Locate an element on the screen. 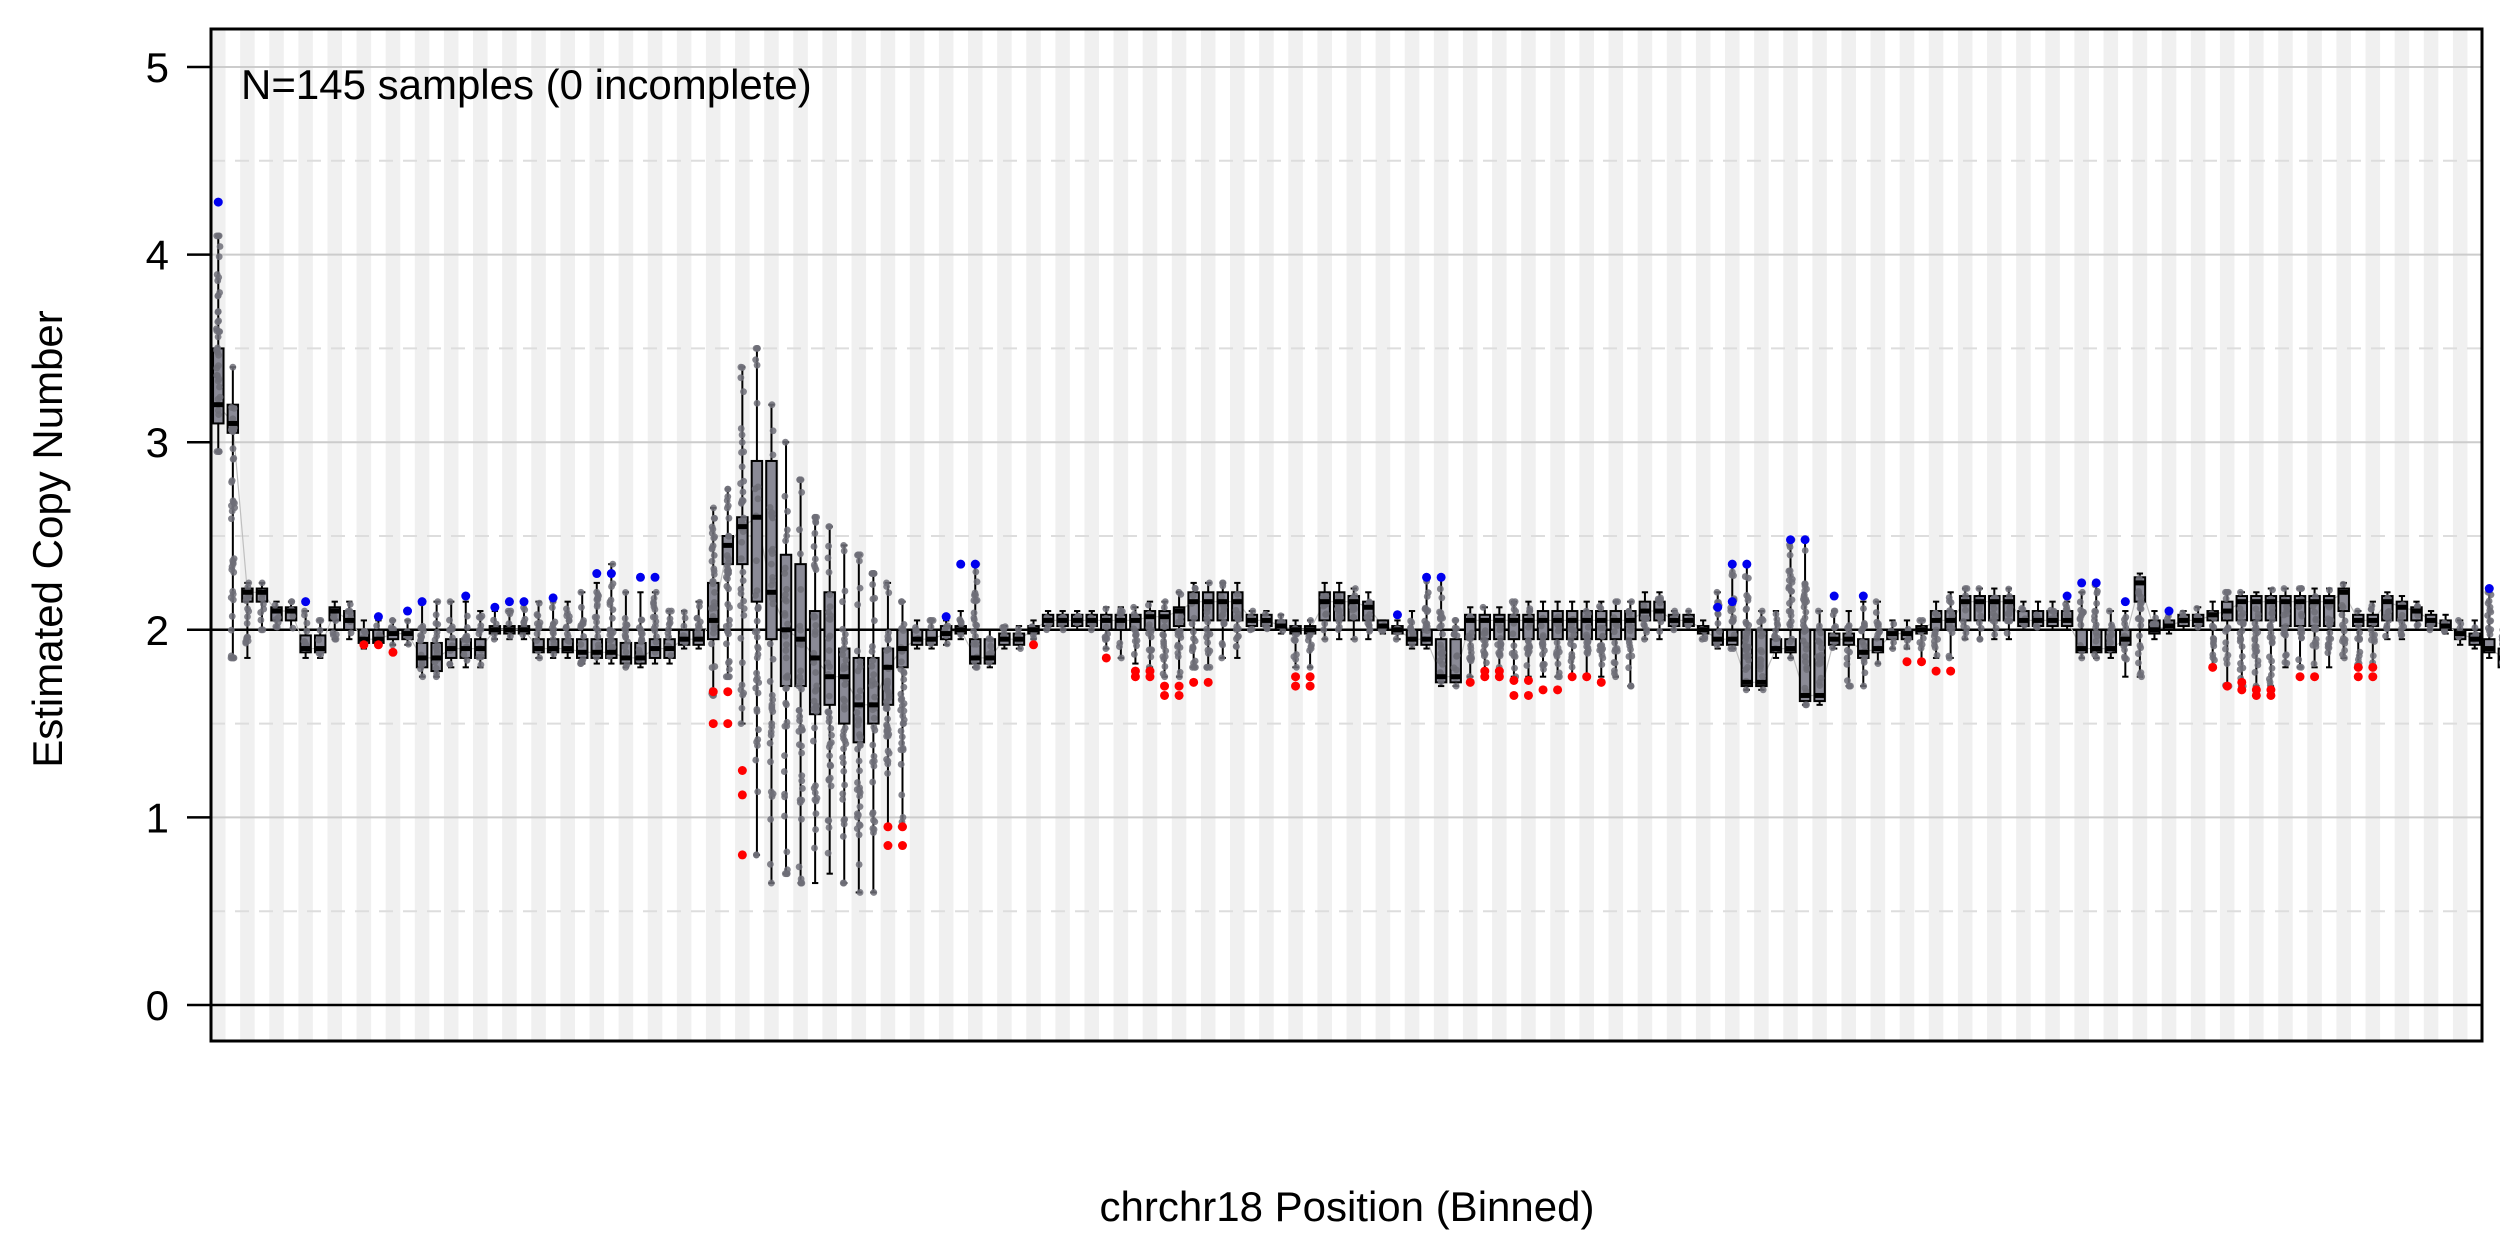 Image resolution: width=2500 pixels, height=1250 pixels. y-tick-label: 2 is located at coordinates (157, 630).